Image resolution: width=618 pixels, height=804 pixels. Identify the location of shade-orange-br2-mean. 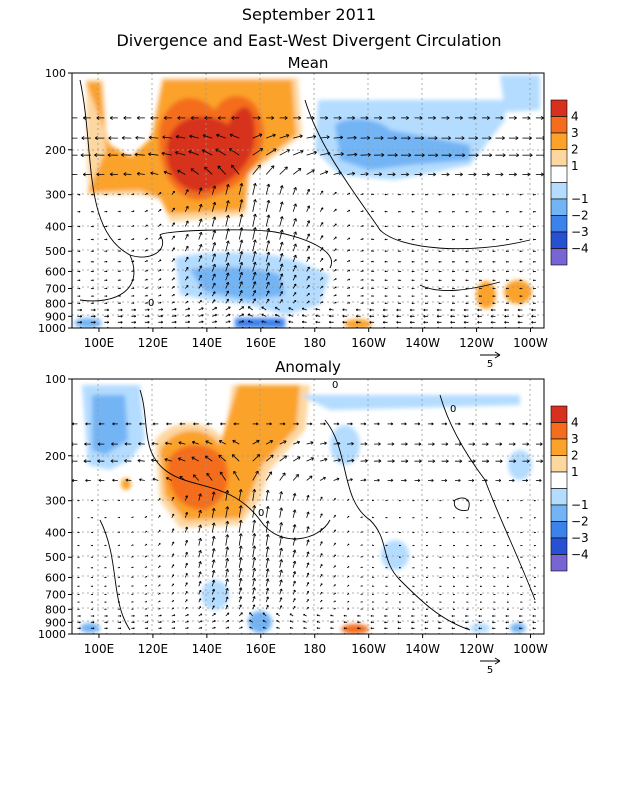
(518, 292).